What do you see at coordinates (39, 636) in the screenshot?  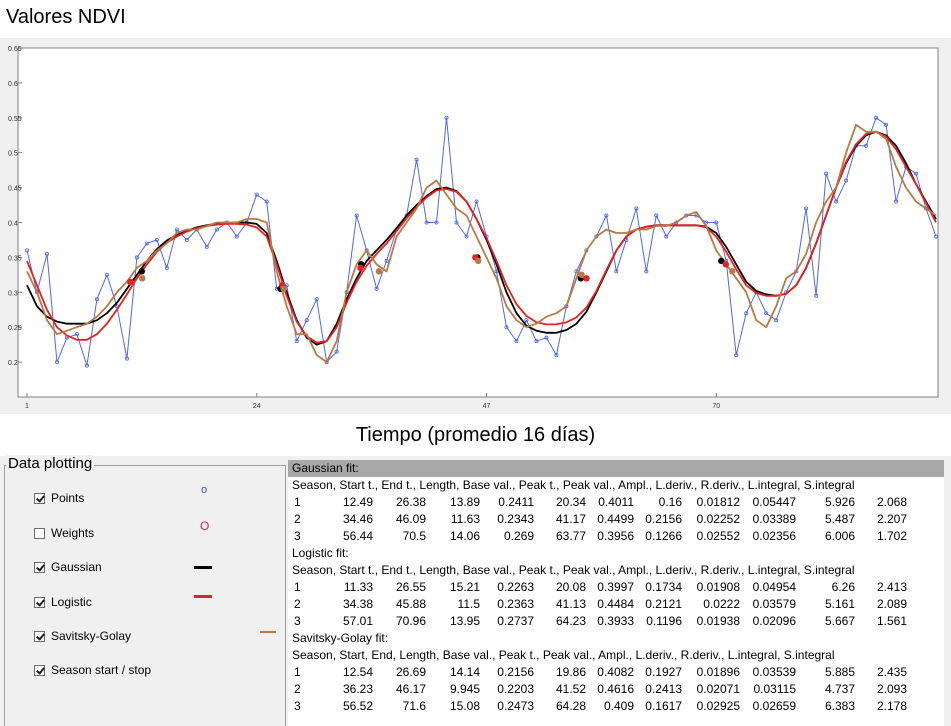 I see `checkbox-savitsky-golay` at bounding box center [39, 636].